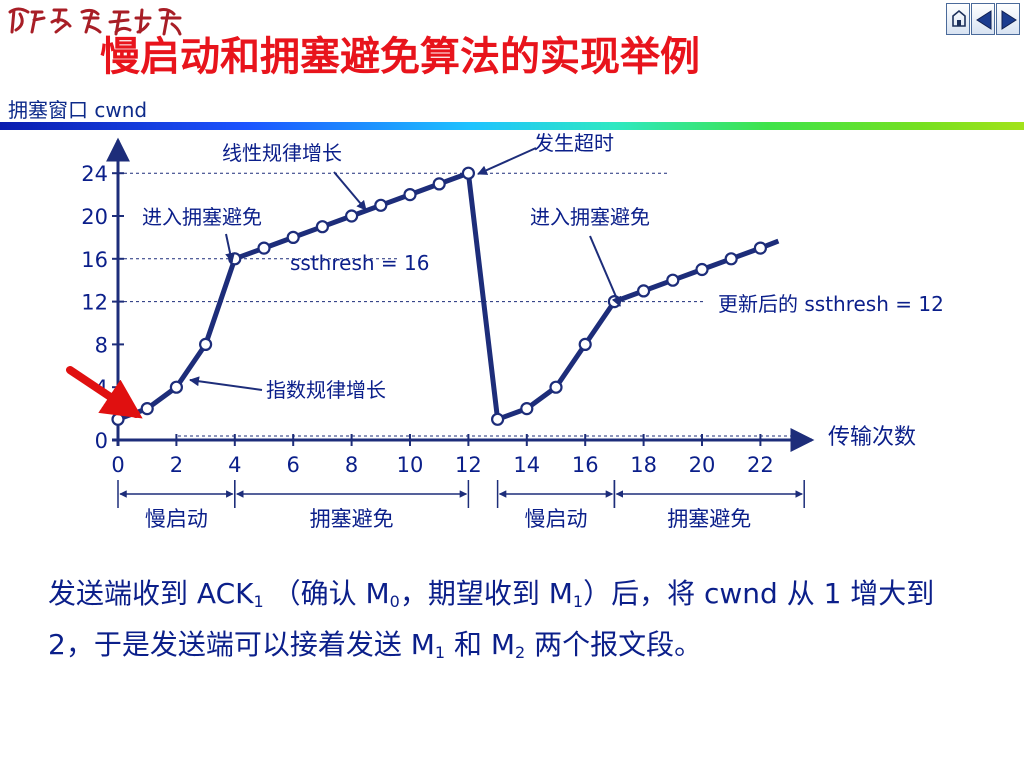 The height and width of the screenshot is (768, 1024). I want to click on x-tick-label: 10, so click(410, 465).